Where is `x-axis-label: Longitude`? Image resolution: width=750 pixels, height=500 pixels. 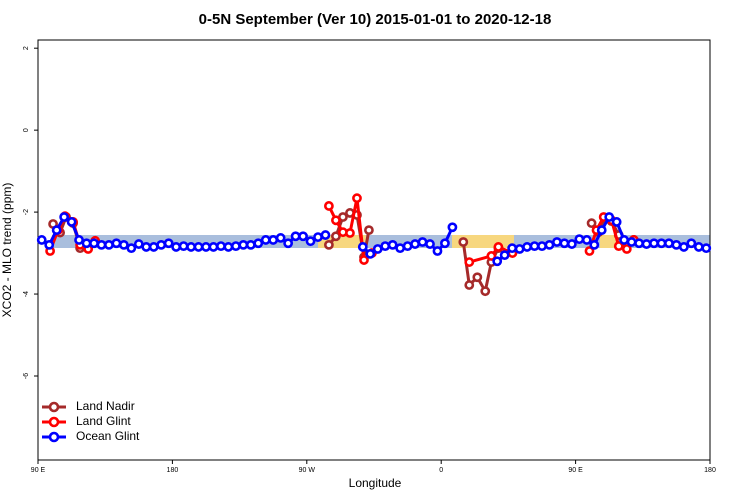 x-axis-label: Longitude is located at coordinates (375, 483).